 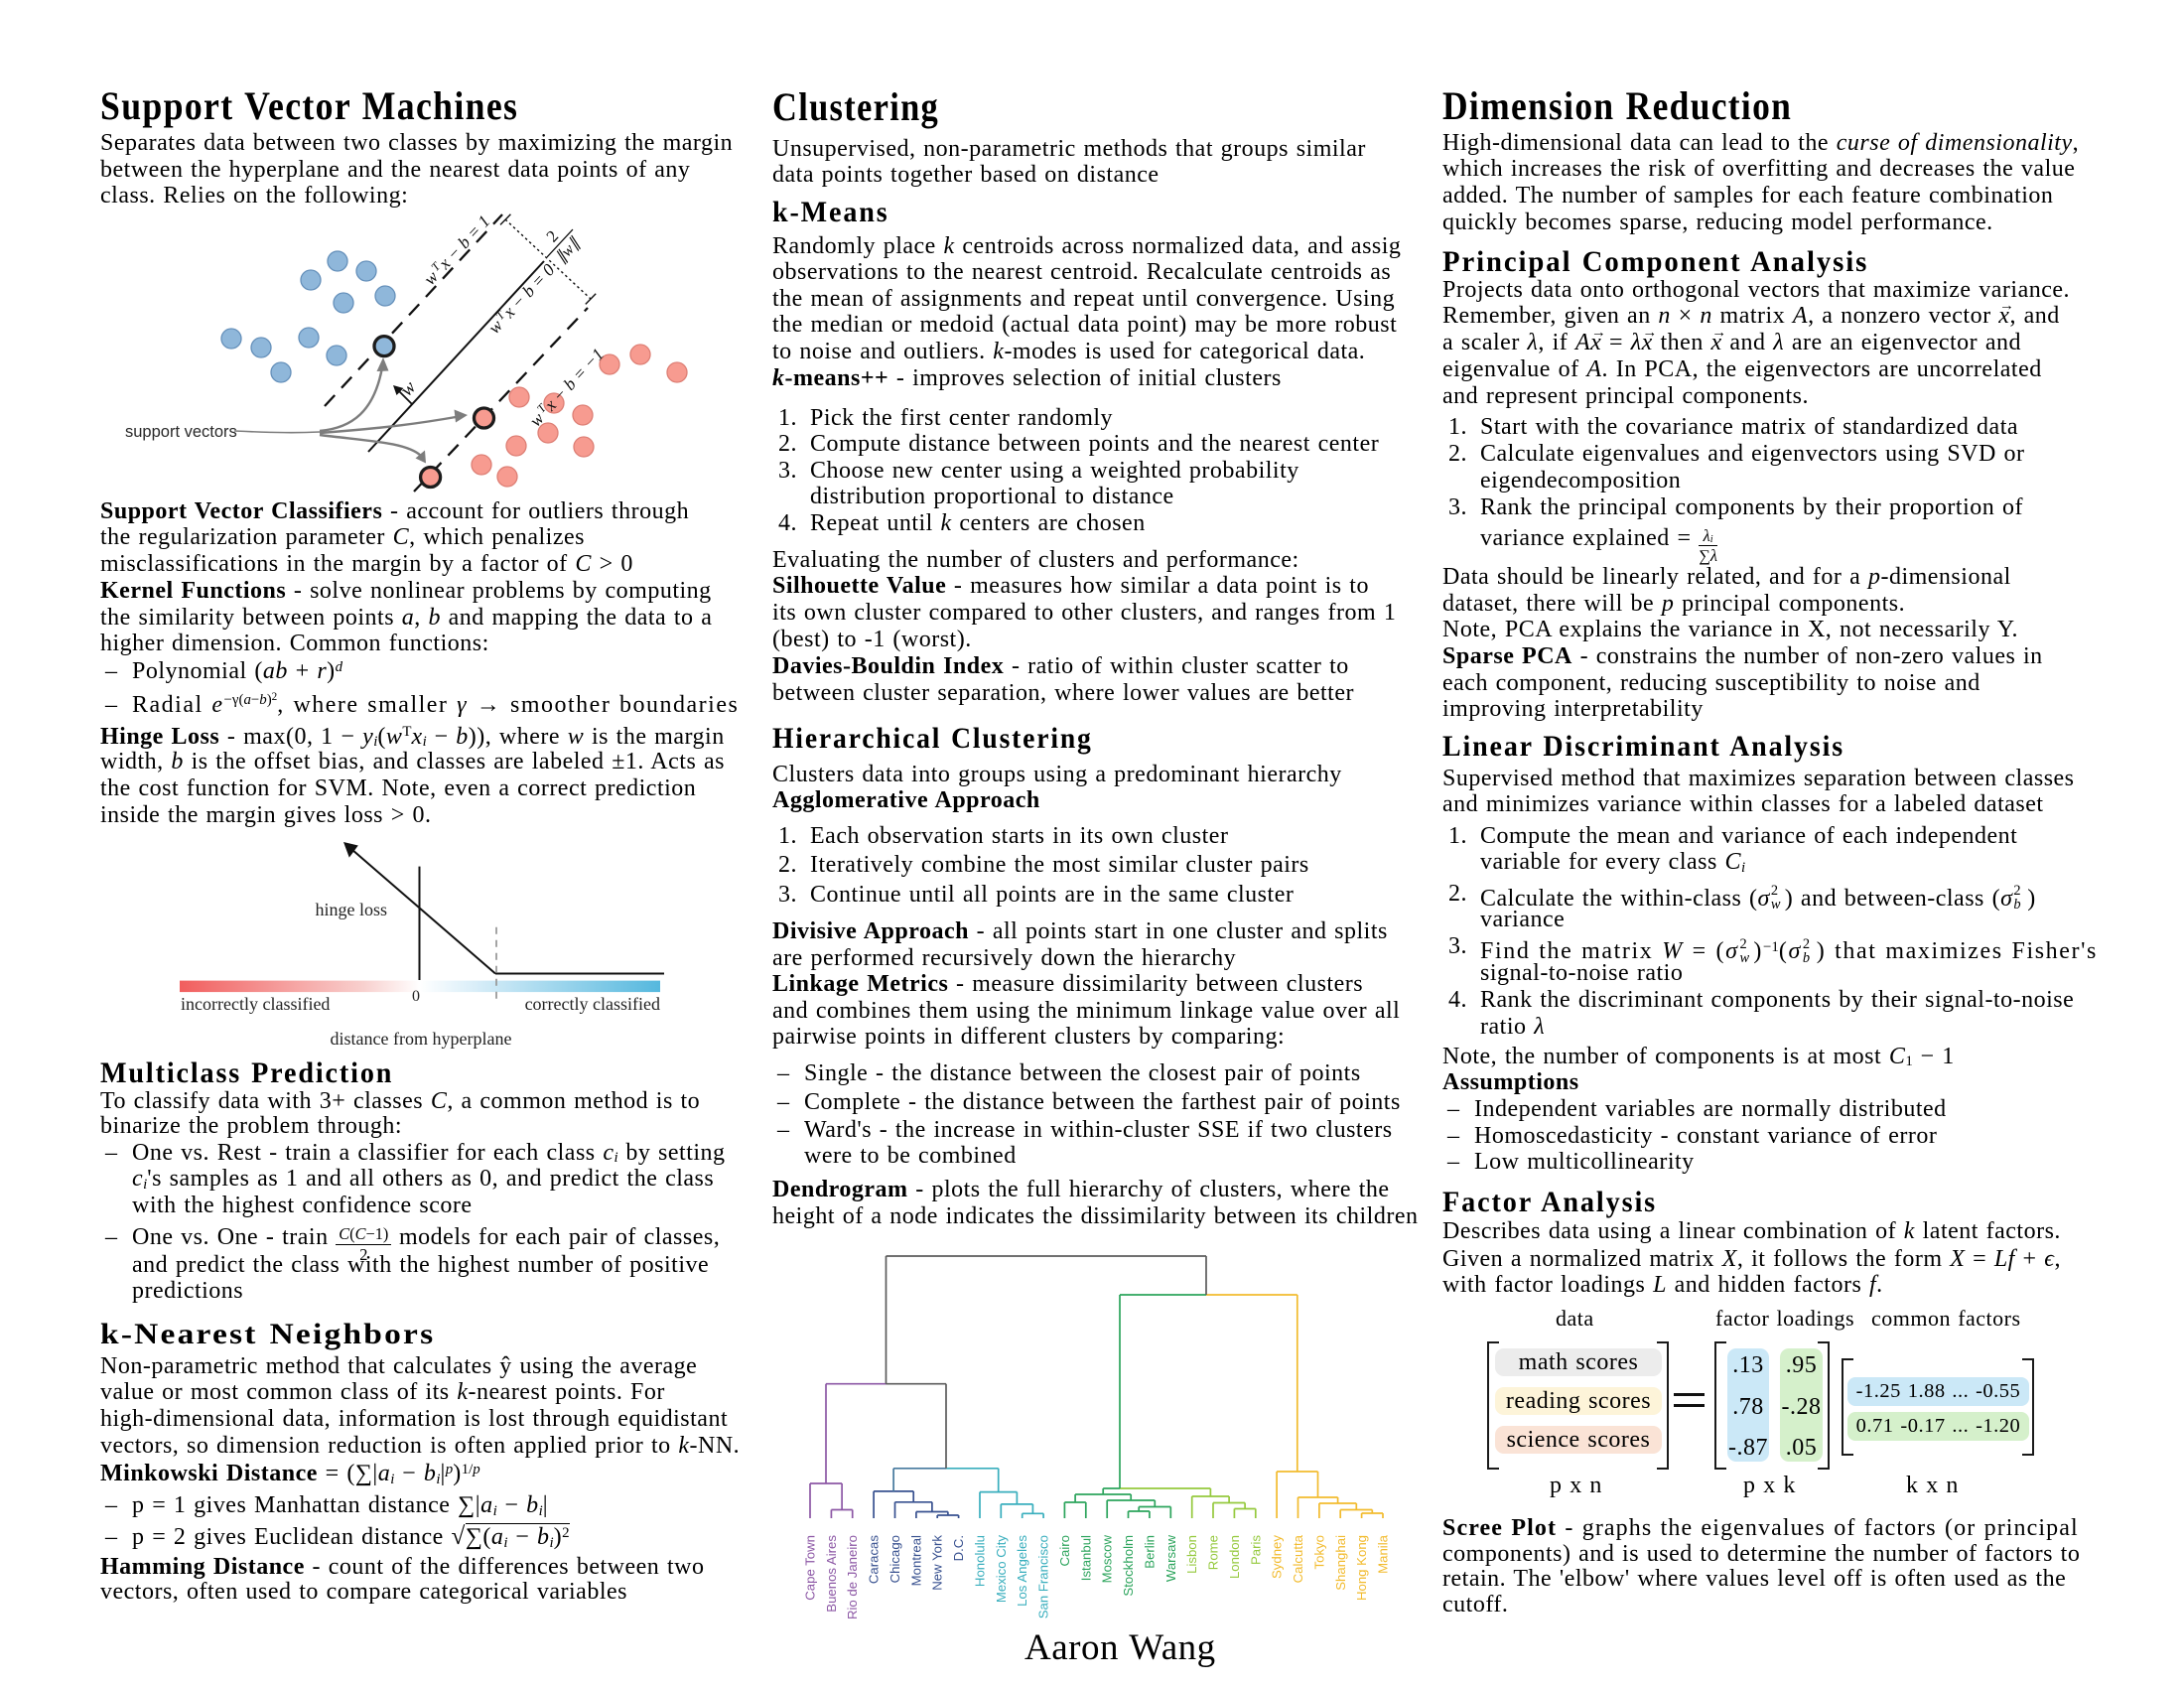 I want to click on svg-text: Lisbon, so click(x=1191, y=1554).